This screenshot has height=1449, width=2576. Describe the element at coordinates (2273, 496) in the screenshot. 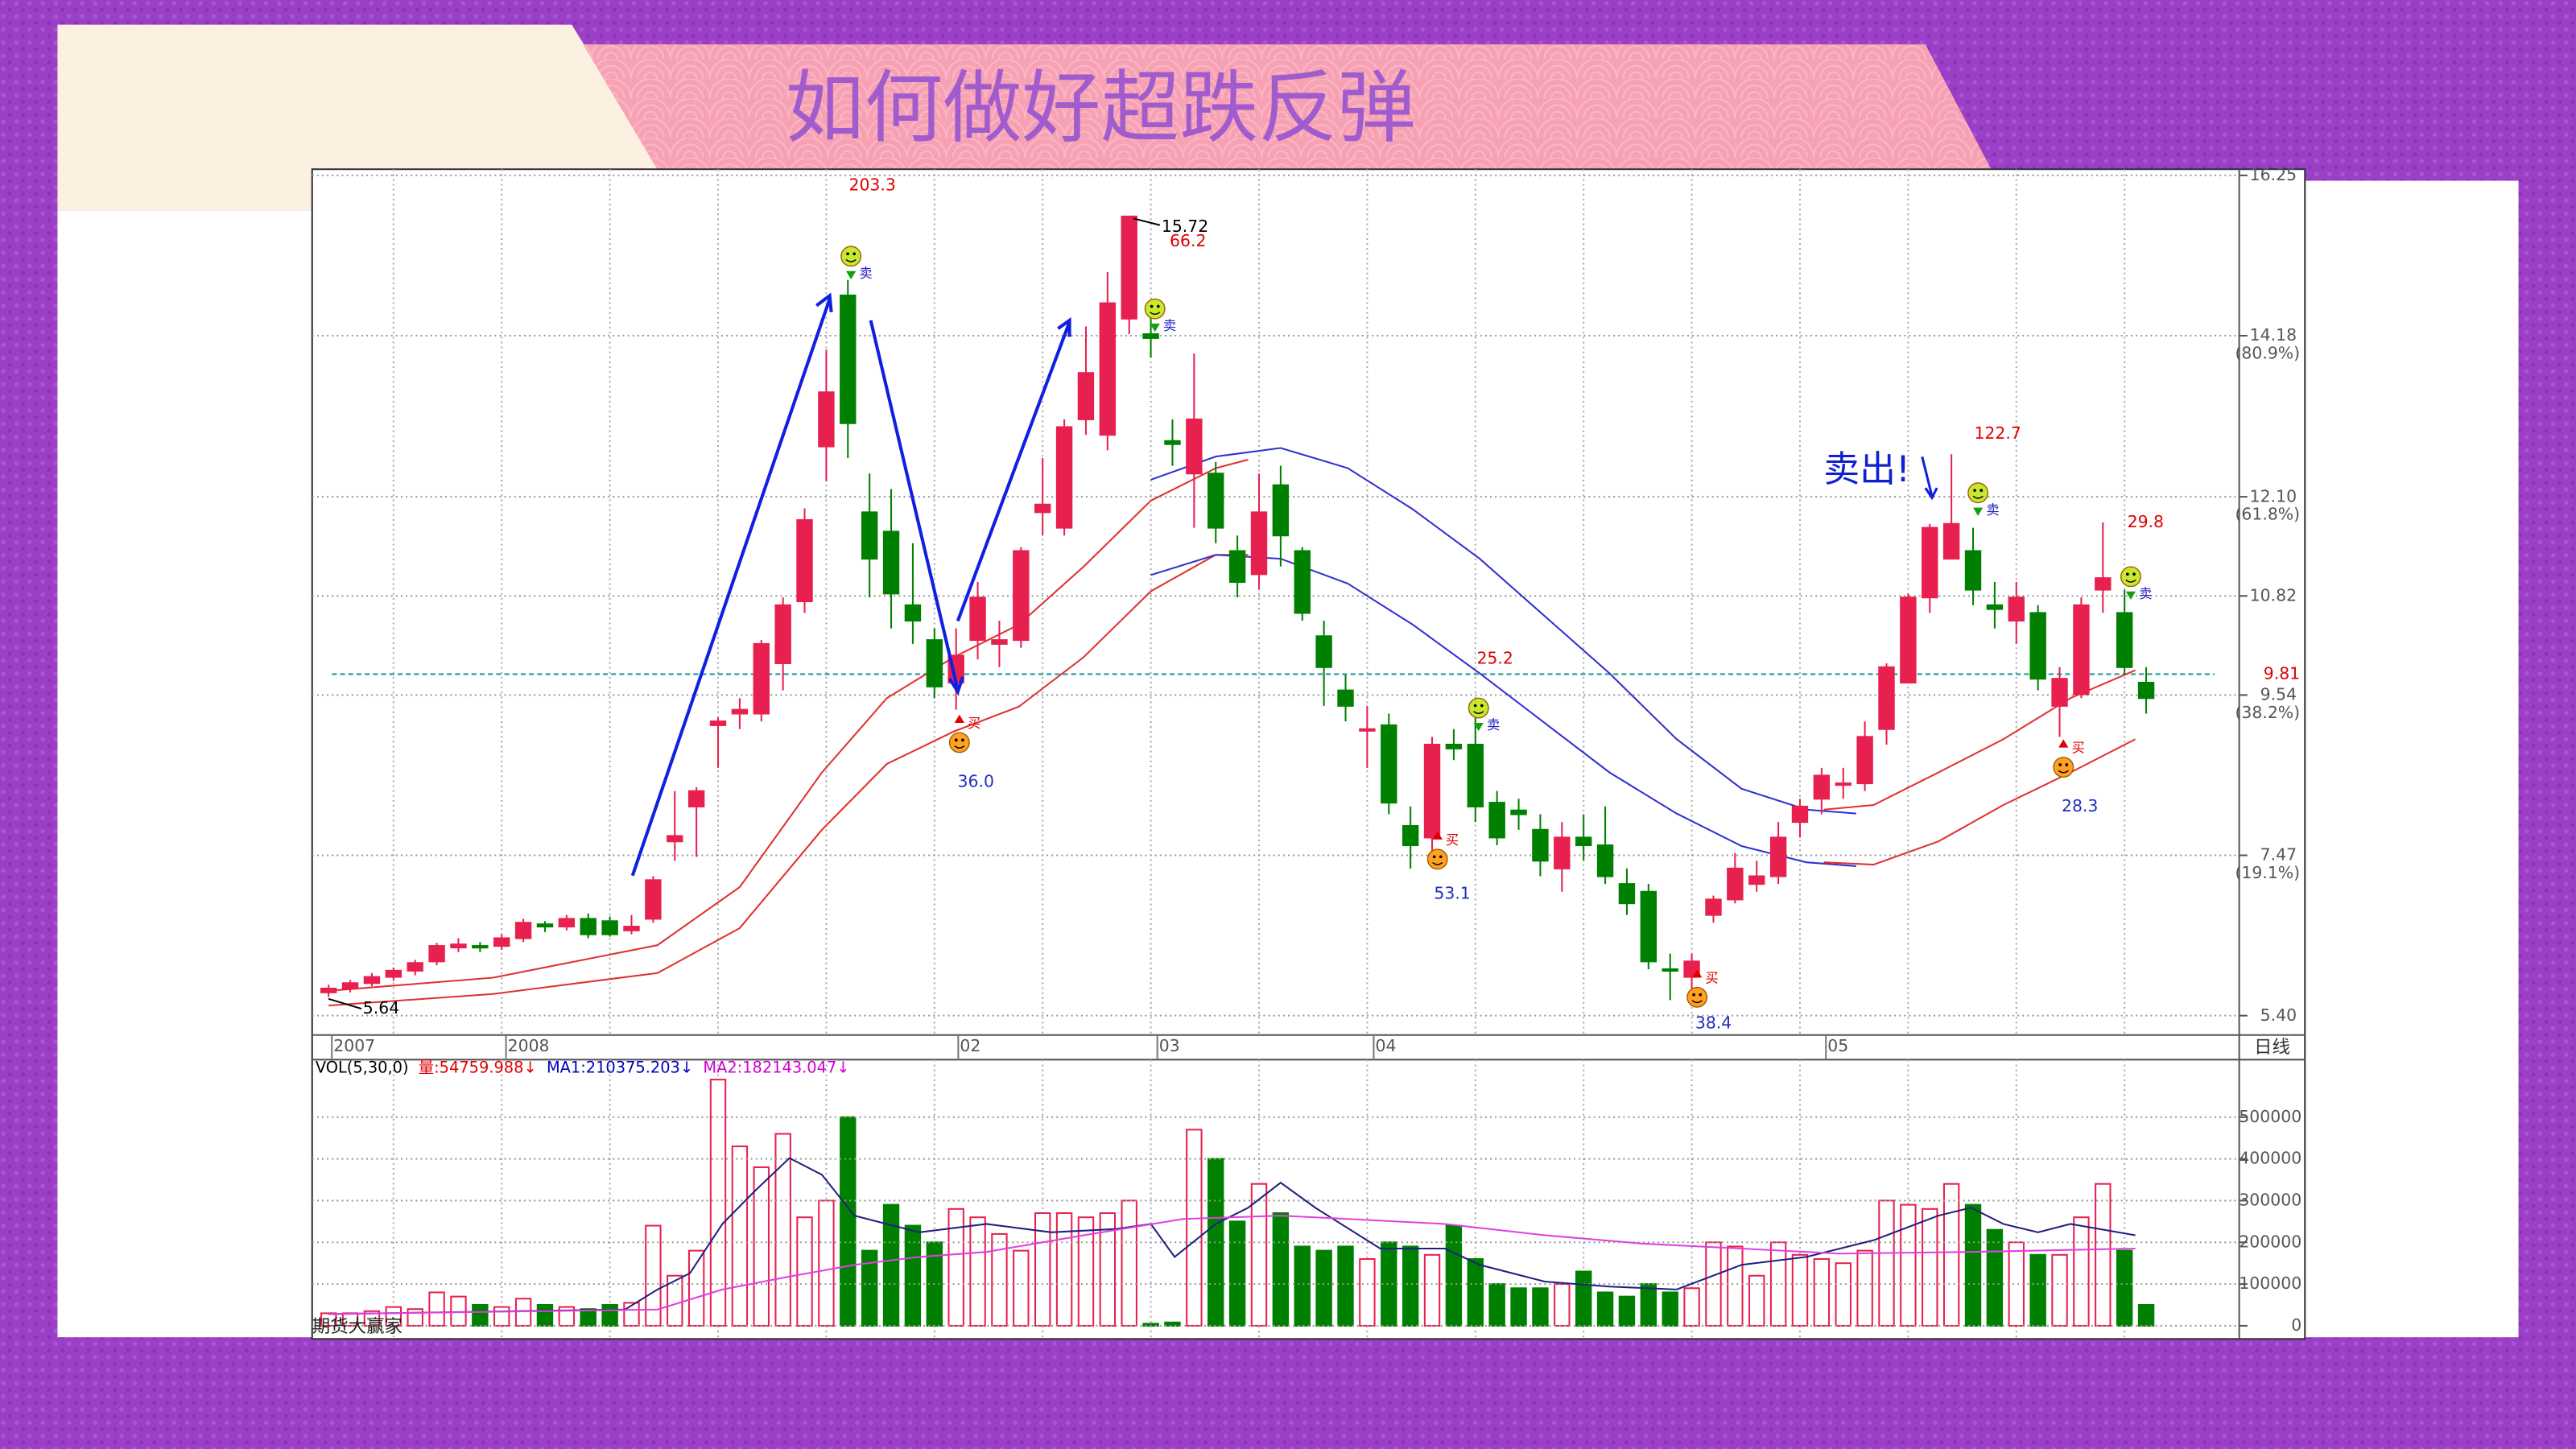

I see `y-tick-label: 12.10` at that location.